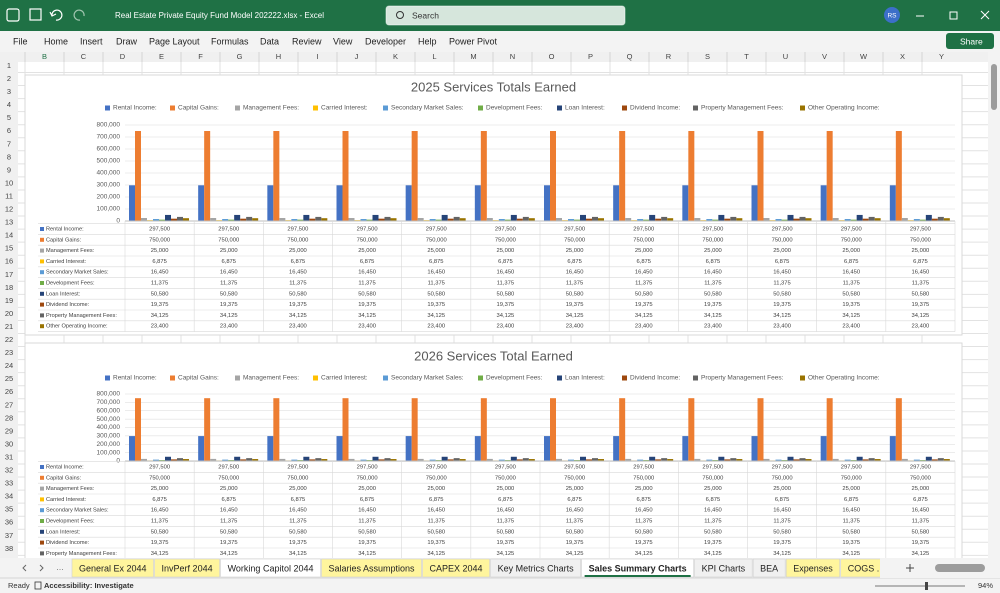  Describe the element at coordinates (91, 41) in the screenshot. I see `menu-item: Insert` at that location.